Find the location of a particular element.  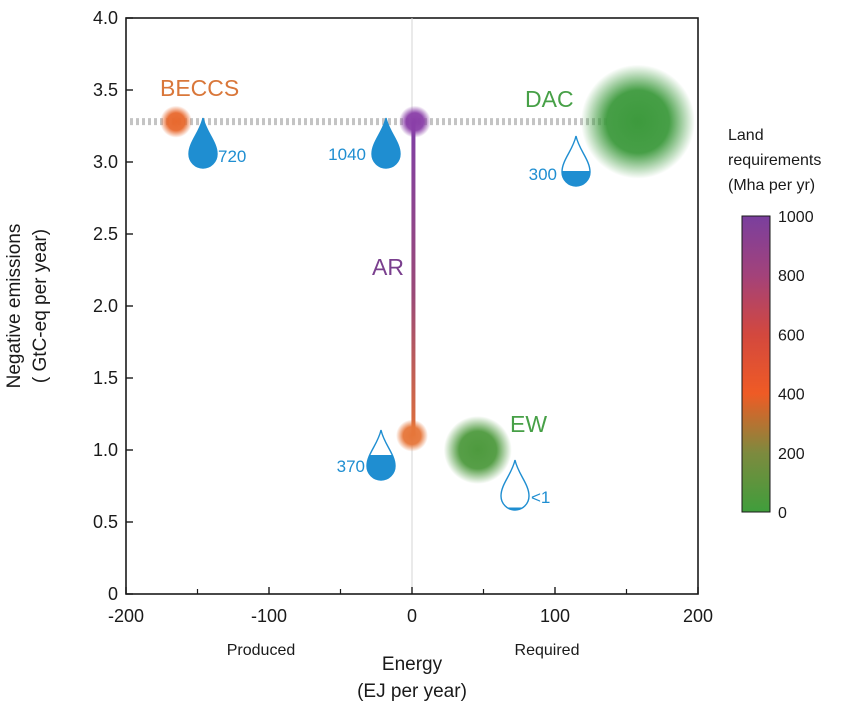

colorbar-tick-label: 600 is located at coordinates (791, 335).